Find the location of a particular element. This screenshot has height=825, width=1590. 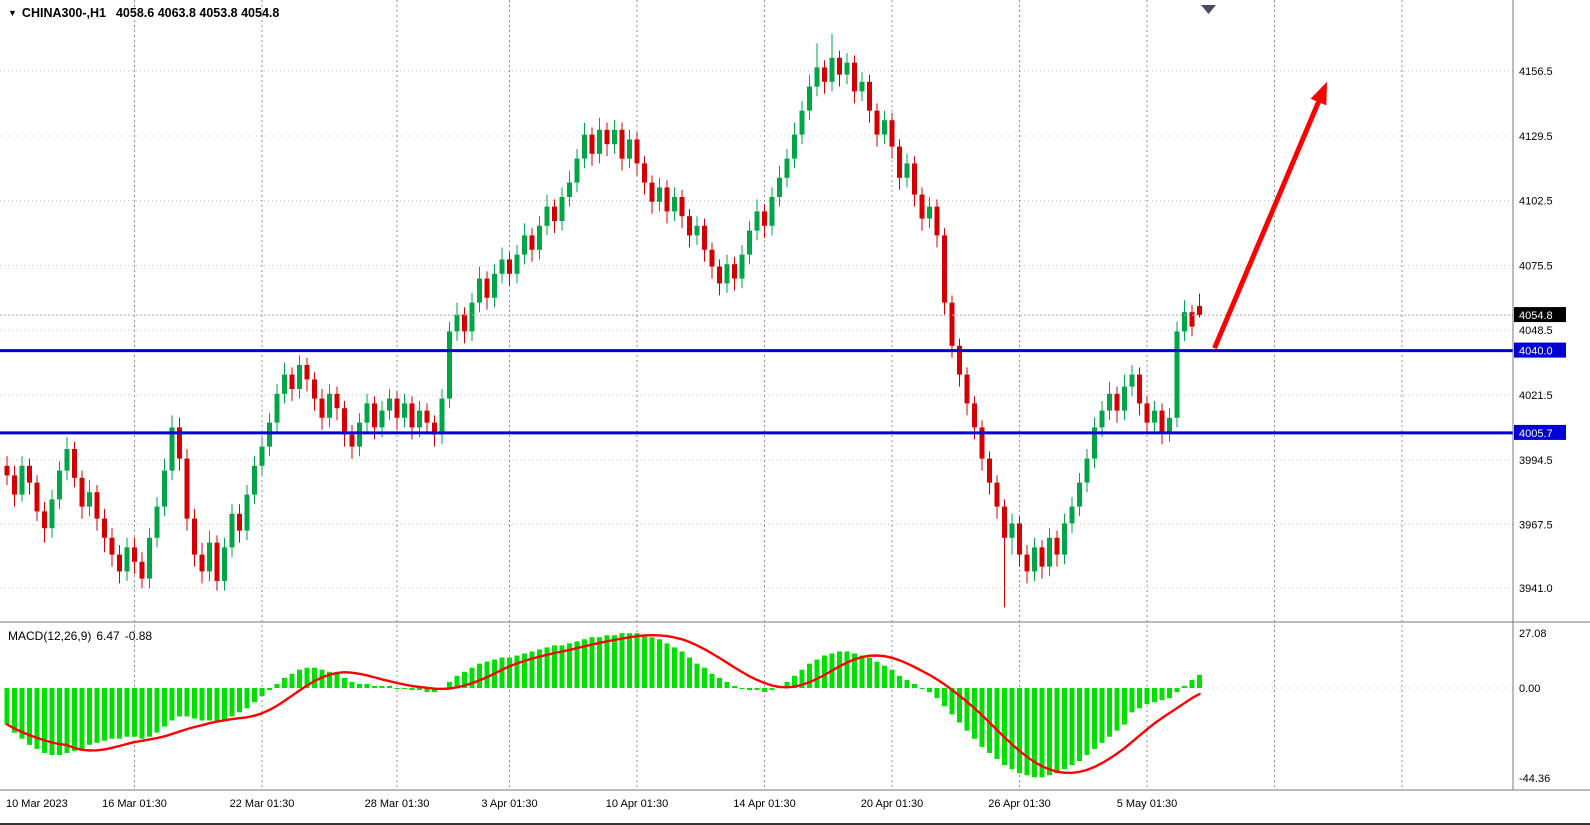

level-price-badge is located at coordinates (1540, 350).